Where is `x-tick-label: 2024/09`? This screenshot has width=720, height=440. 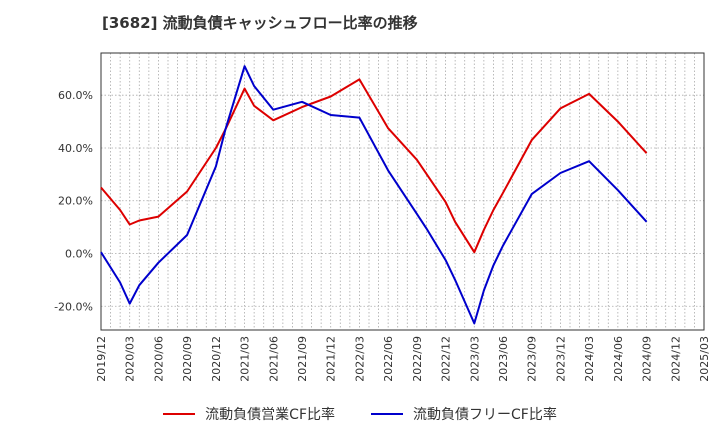 x-tick-label: 2024/09 is located at coordinates (647, 359).